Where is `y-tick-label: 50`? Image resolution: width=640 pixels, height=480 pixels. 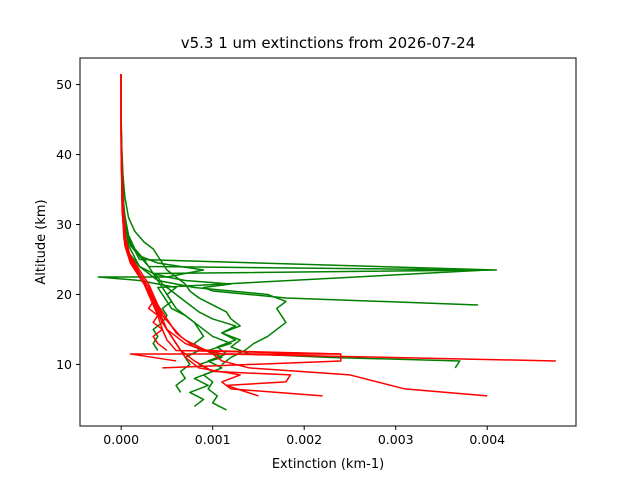 y-tick-label: 50 is located at coordinates (64, 84).